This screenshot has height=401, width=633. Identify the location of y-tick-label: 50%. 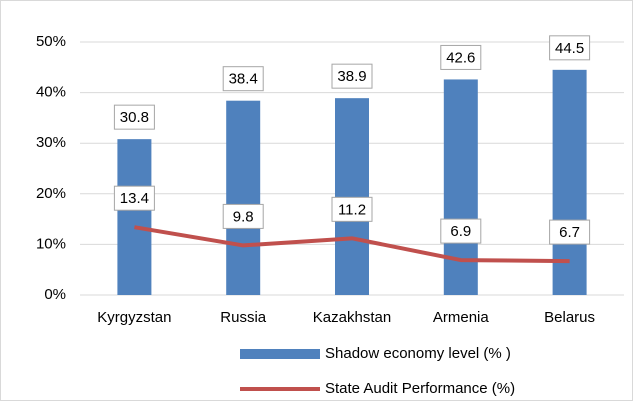
(51, 41).